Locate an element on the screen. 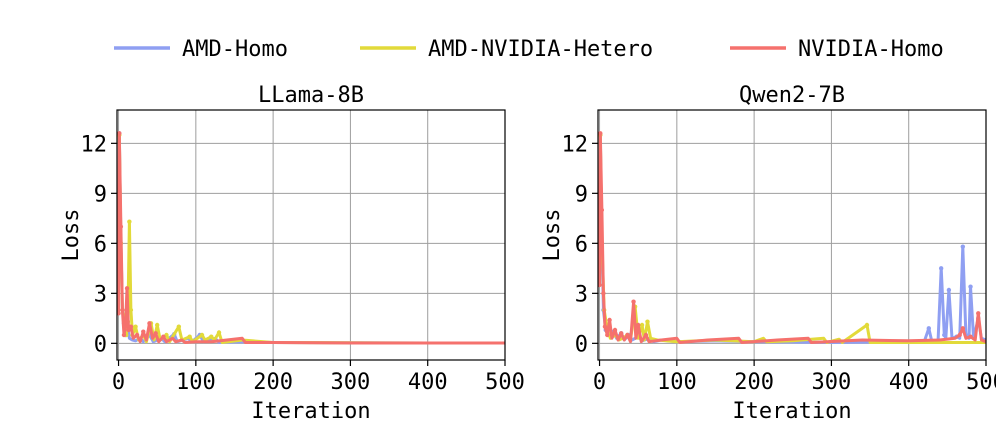  legend-label: AMD-NVIDIA-Hetero is located at coordinates (540, 49).